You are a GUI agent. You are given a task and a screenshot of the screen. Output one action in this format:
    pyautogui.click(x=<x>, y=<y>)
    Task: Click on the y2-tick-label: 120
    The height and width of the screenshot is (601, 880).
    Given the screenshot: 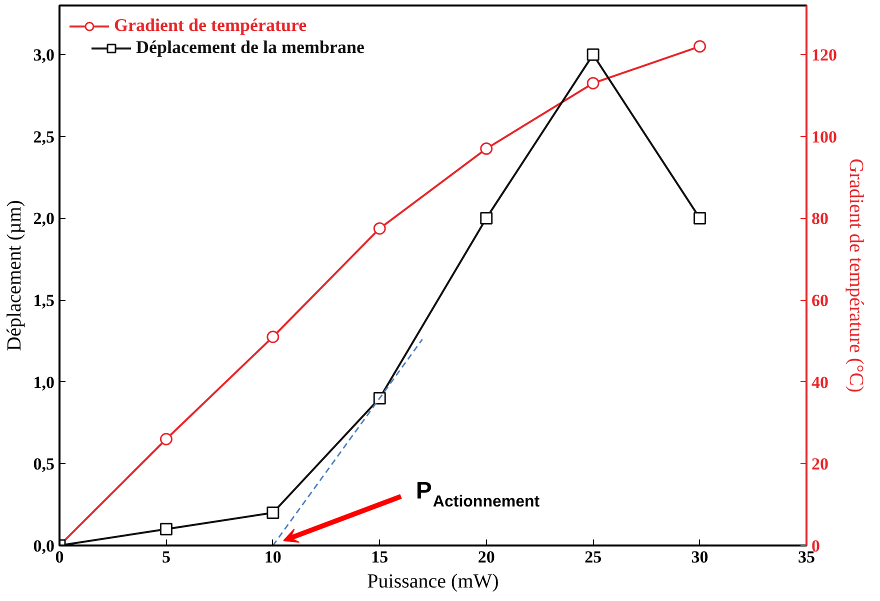 What is the action you would take?
    pyautogui.click(x=824, y=55)
    